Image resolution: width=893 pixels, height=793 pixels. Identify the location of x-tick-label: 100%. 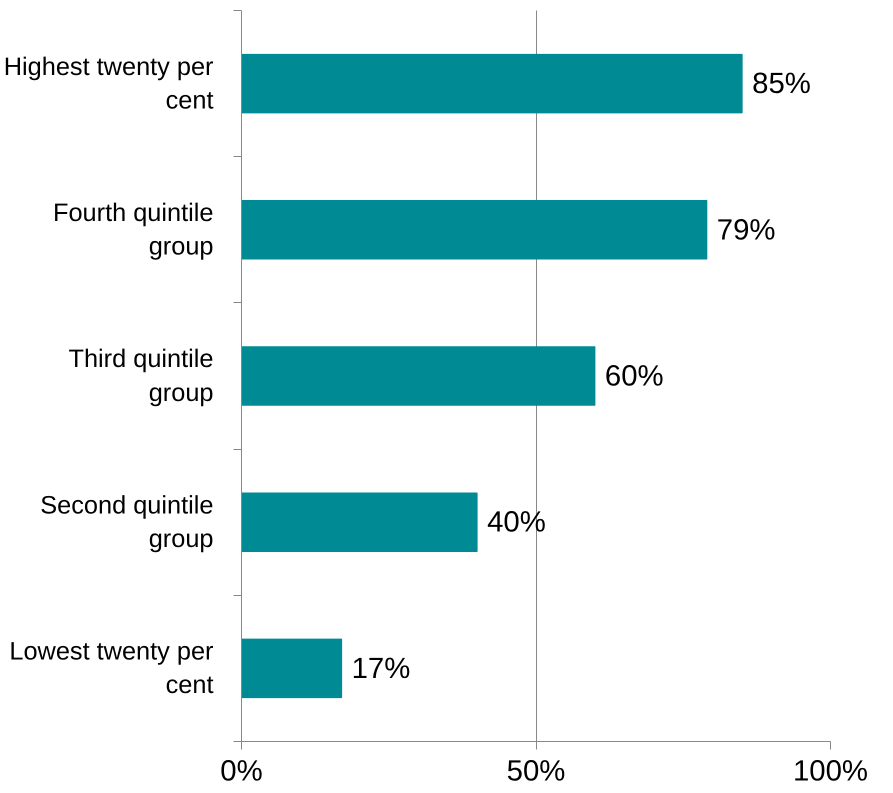
(830, 771).